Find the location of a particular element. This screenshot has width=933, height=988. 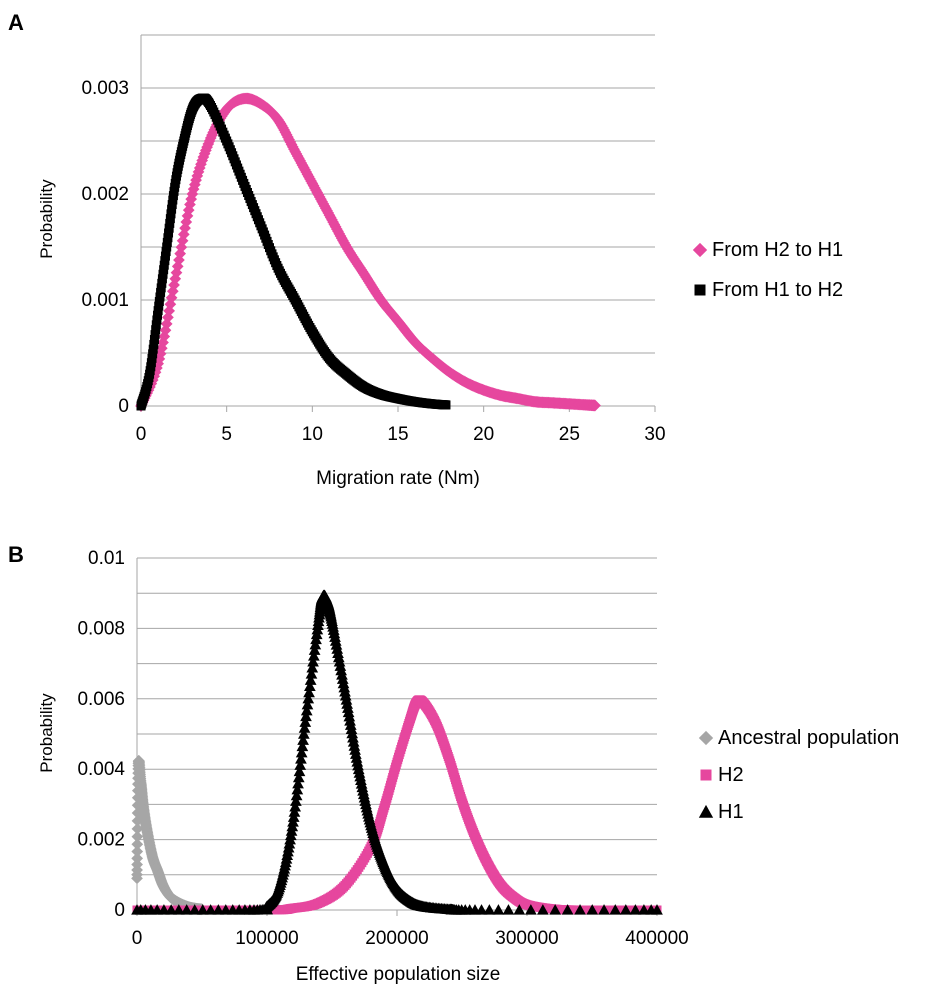

x-tick-label: 30 is located at coordinates (654, 434).